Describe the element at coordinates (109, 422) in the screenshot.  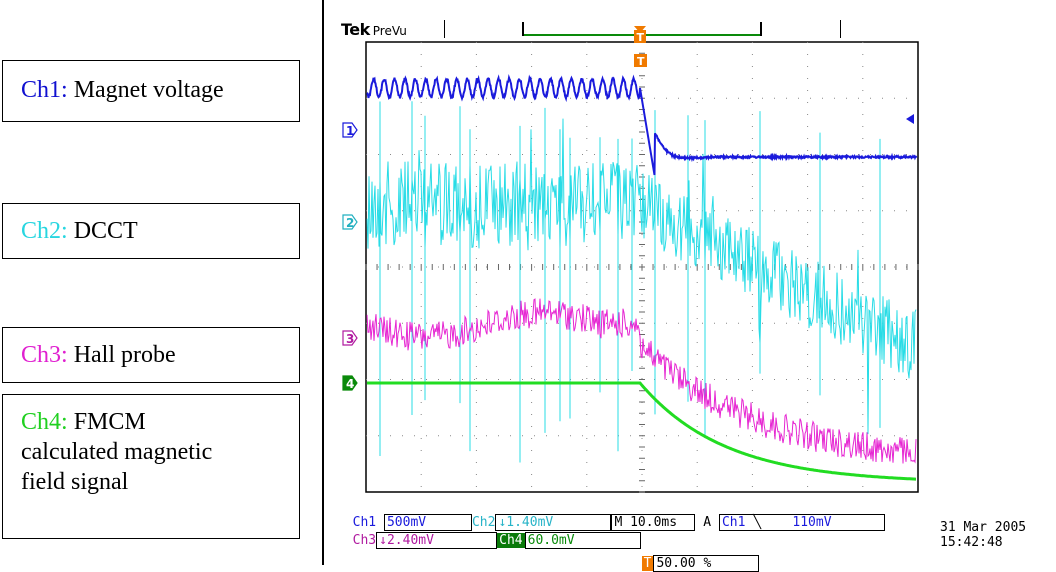
I see `legend-ch4-desc-line1: FMCM` at that location.